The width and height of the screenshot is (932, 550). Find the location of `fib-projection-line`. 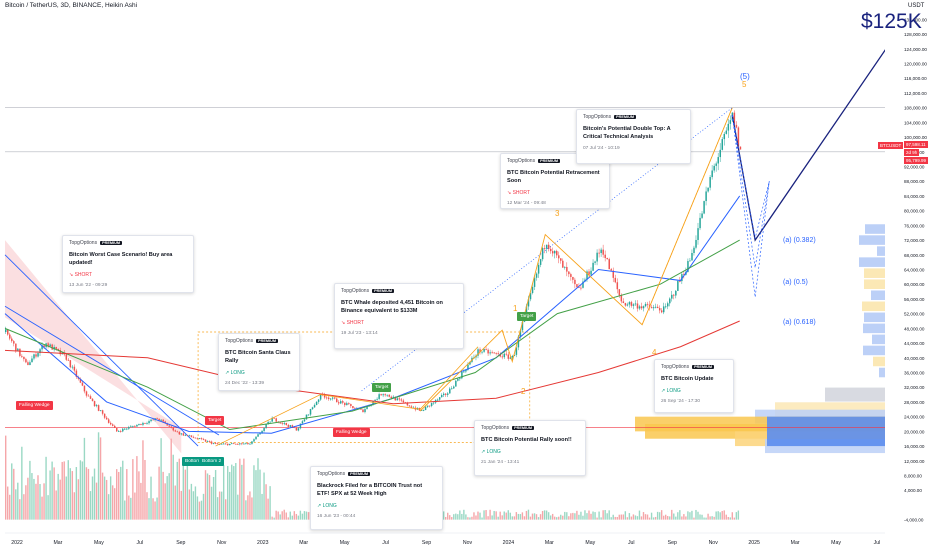

fib-projection-line is located at coordinates (750, 191).